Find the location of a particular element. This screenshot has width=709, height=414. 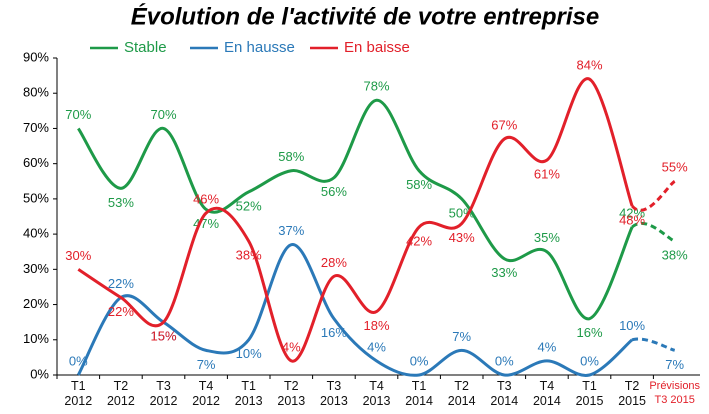

x-tick-label: T2 2015 is located at coordinates (632, 393).